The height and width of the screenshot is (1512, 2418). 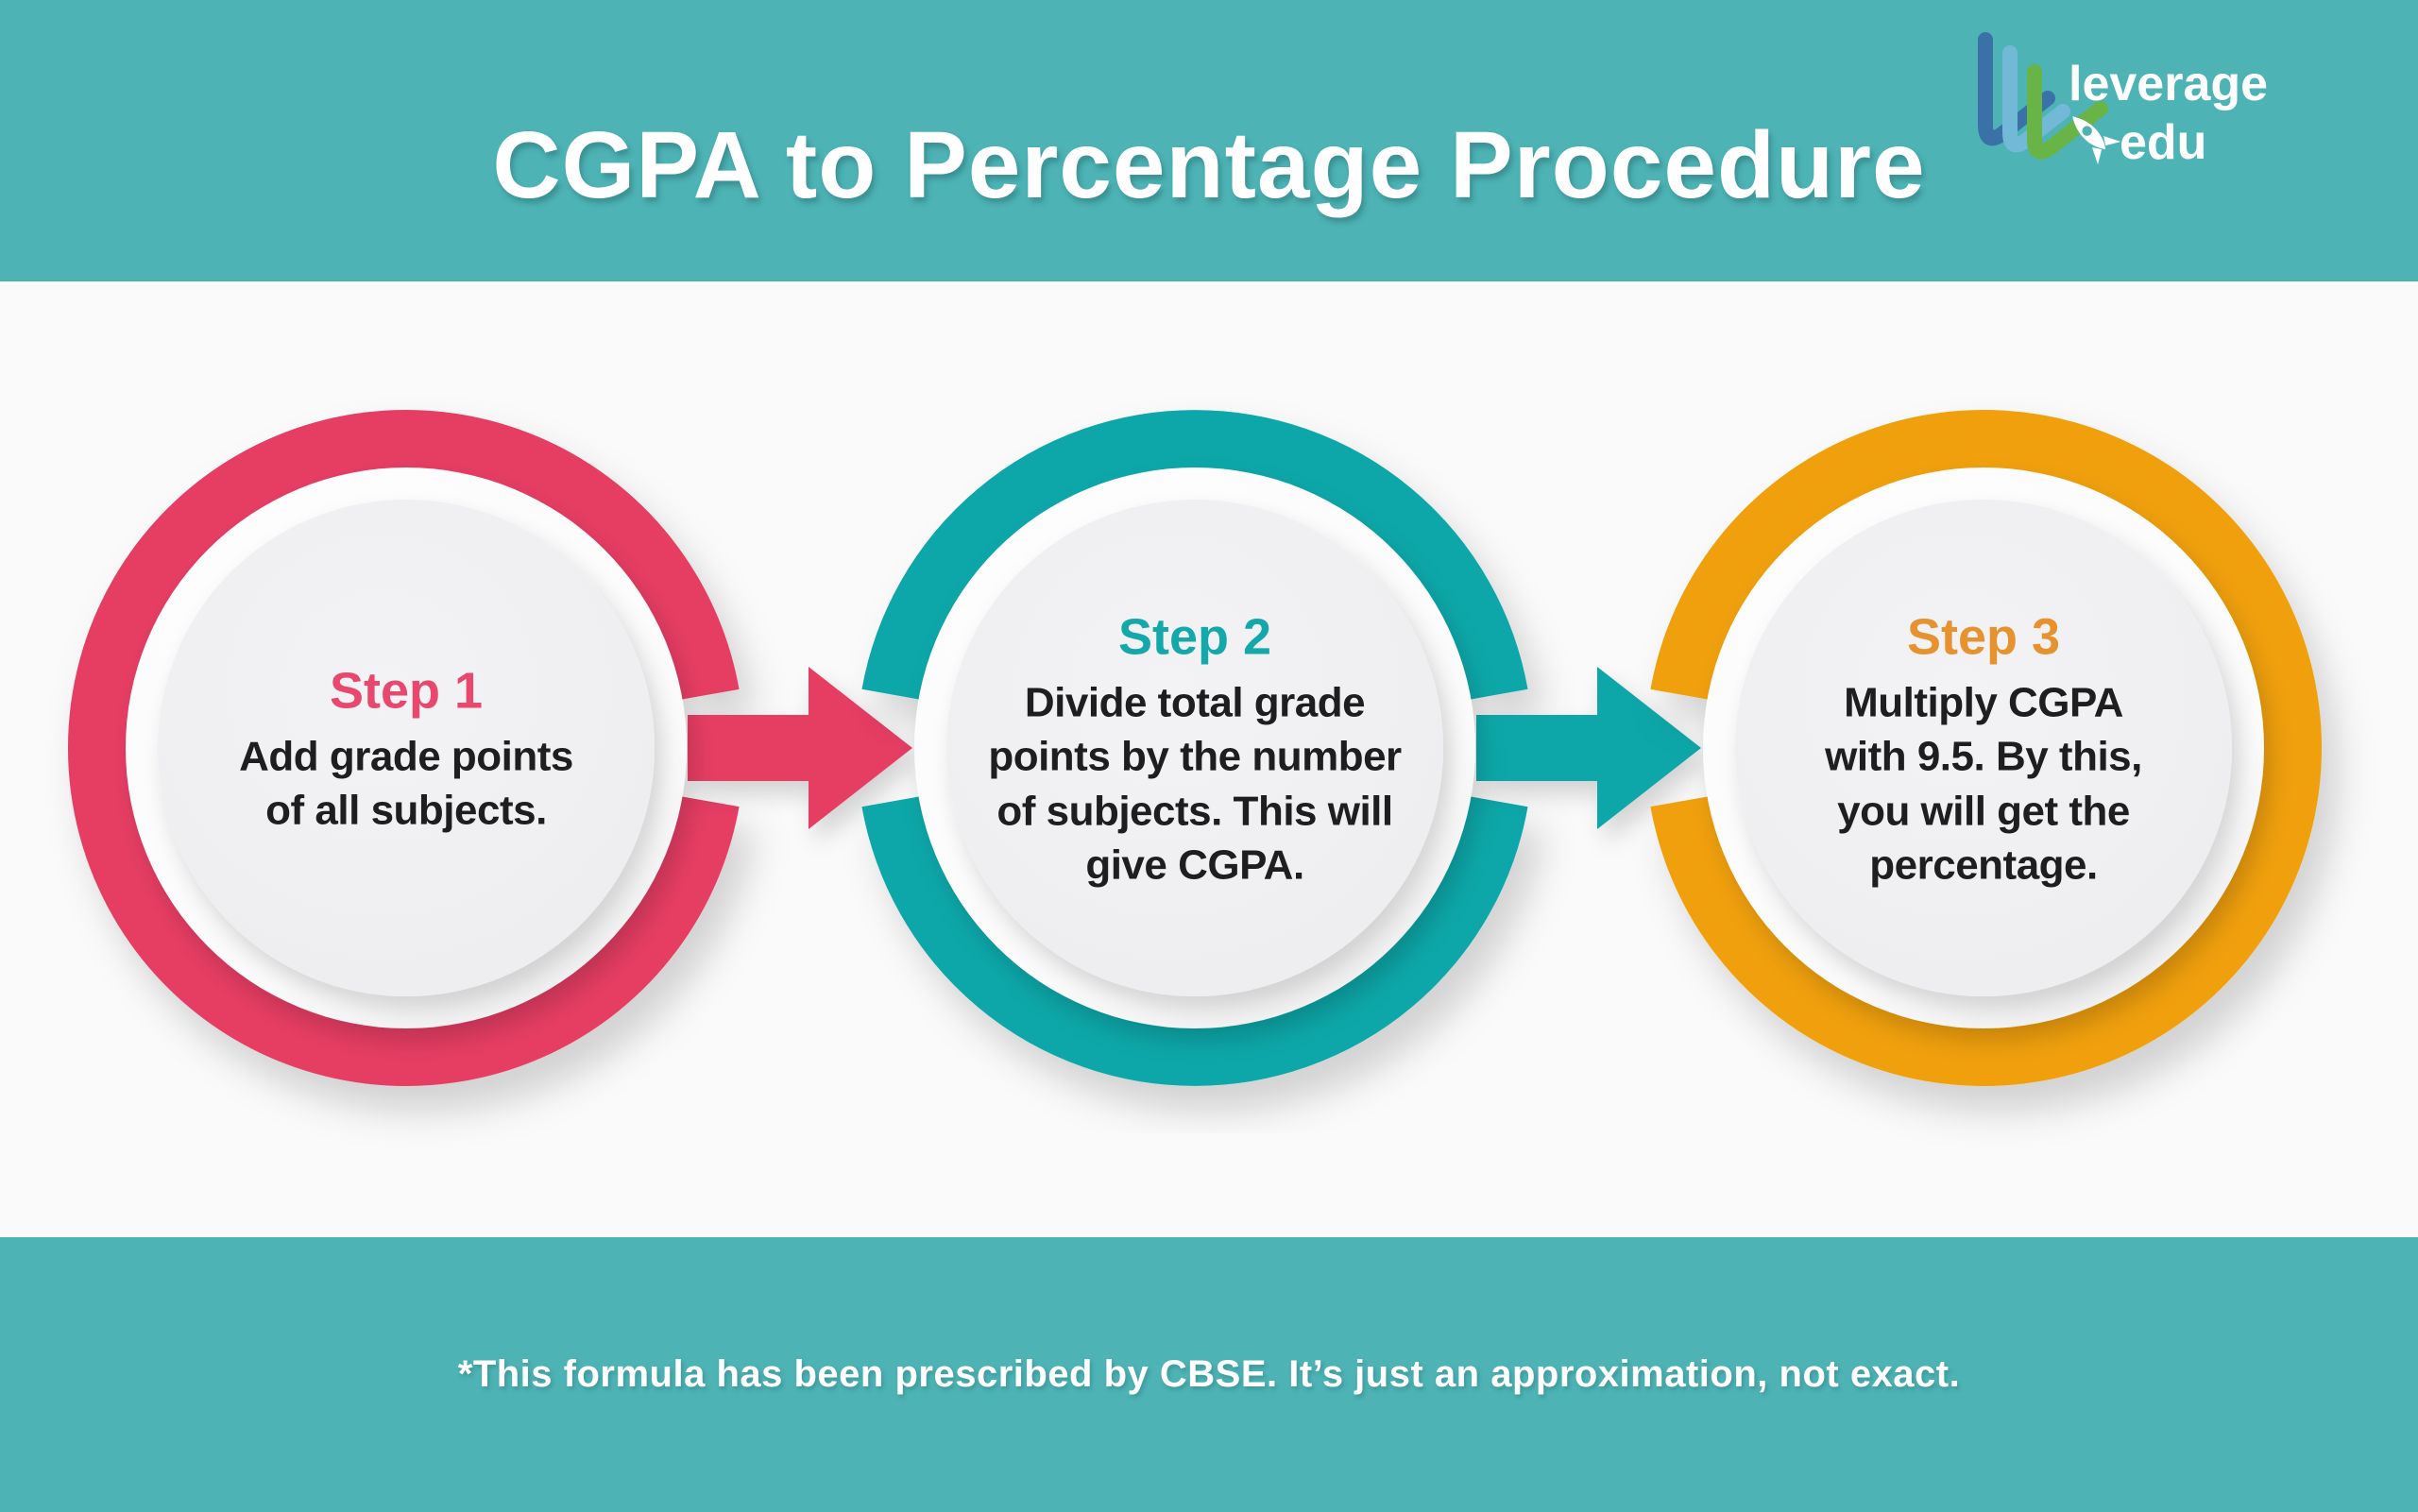 I want to click on logo-text-edu: edu, so click(x=2163, y=142).